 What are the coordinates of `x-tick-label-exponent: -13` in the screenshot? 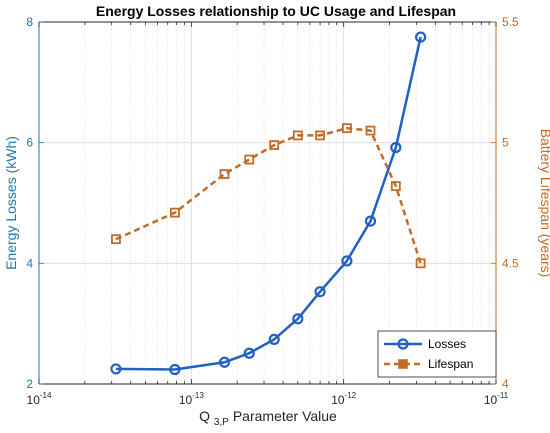 It's located at (198, 395).